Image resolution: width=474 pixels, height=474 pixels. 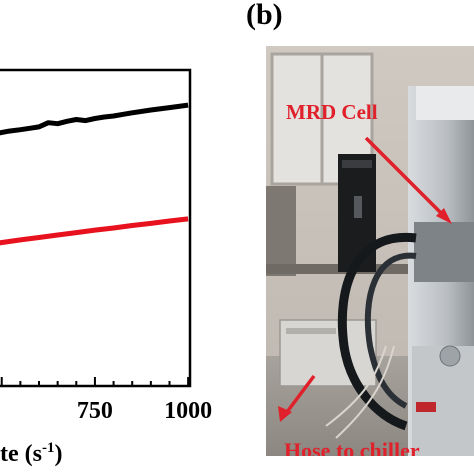 I want to click on hose-annotation: Hose to chiller, so click(x=352, y=447).